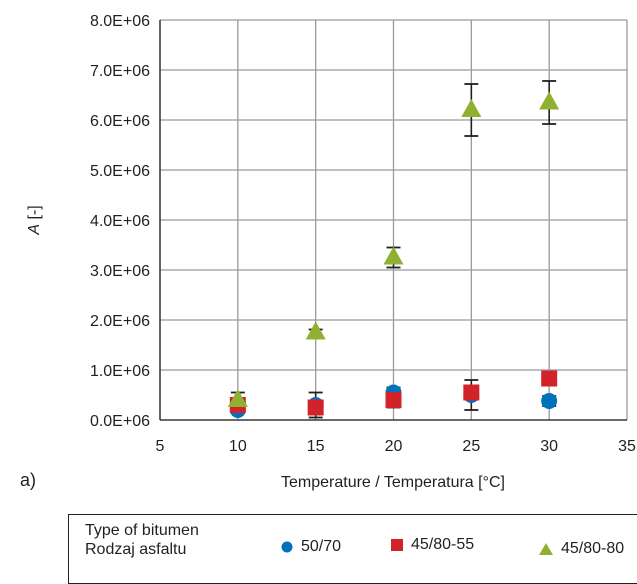 Image resolution: width=637 pixels, height=584 pixels. I want to click on y-tick-label: 6.0E+06, so click(120, 121).